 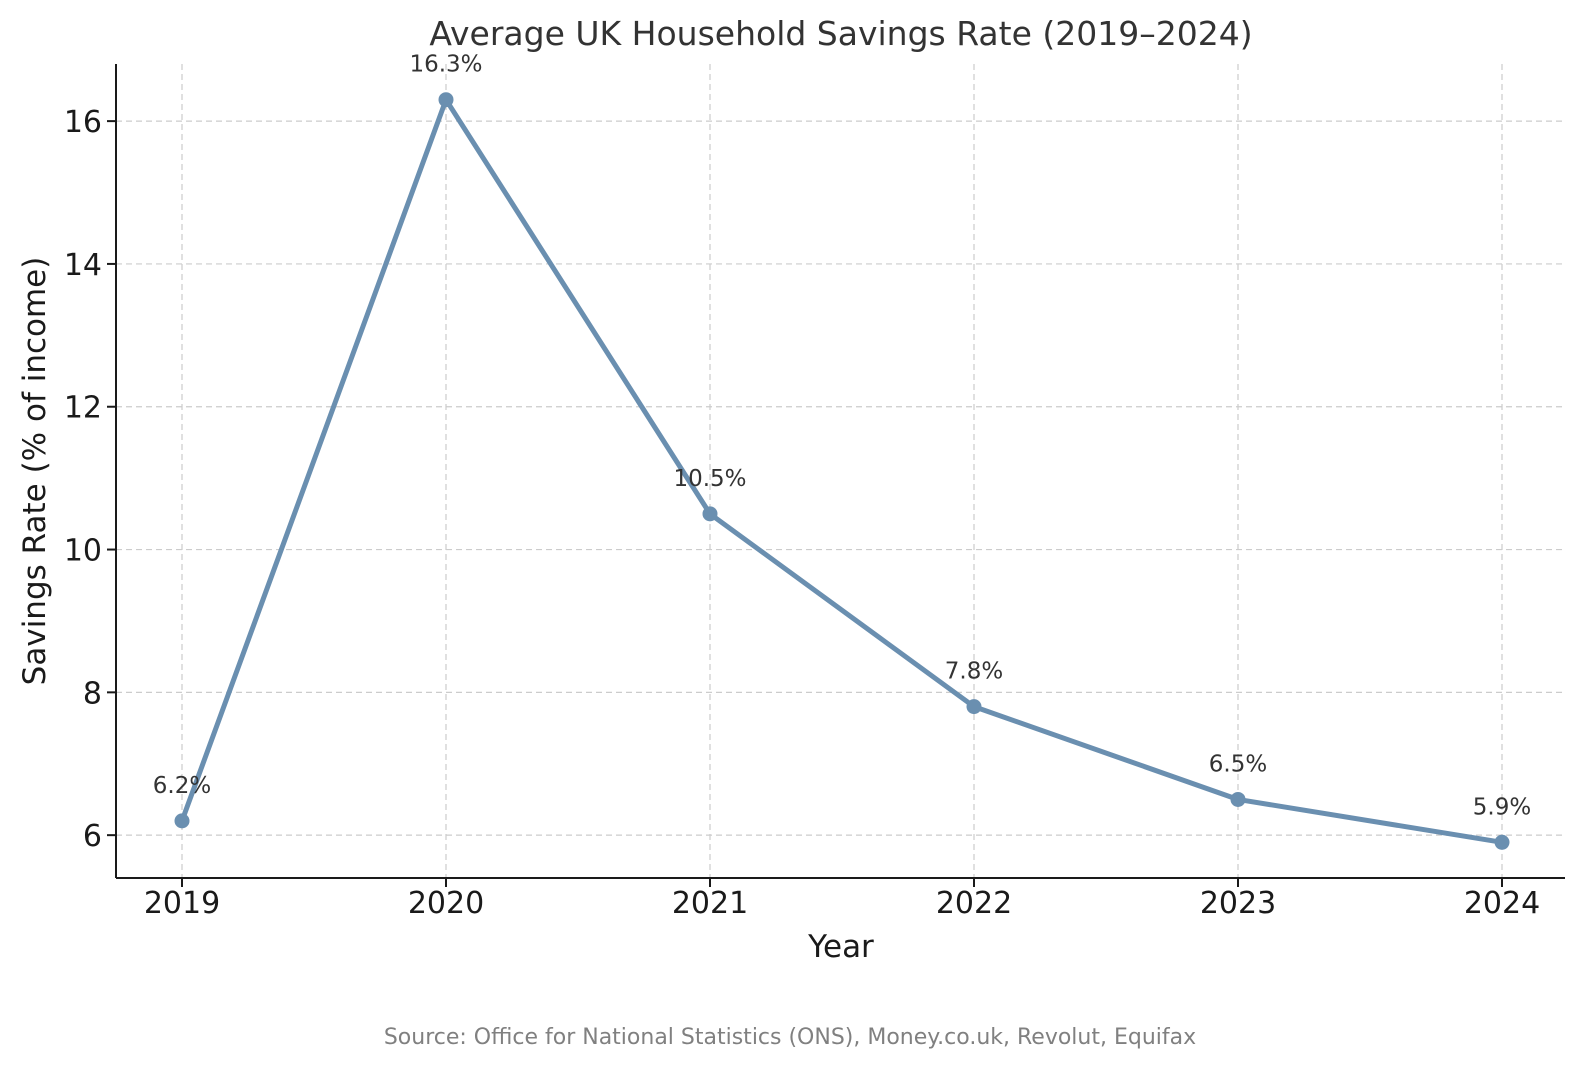 What do you see at coordinates (840, 947) in the screenshot?
I see `x-axis-title: Year` at bounding box center [840, 947].